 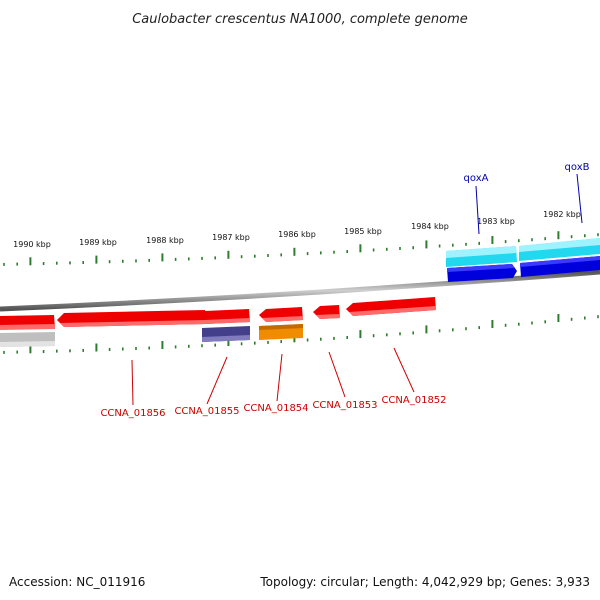 I want to click on feature-grey-shine, so click(x=27, y=344).